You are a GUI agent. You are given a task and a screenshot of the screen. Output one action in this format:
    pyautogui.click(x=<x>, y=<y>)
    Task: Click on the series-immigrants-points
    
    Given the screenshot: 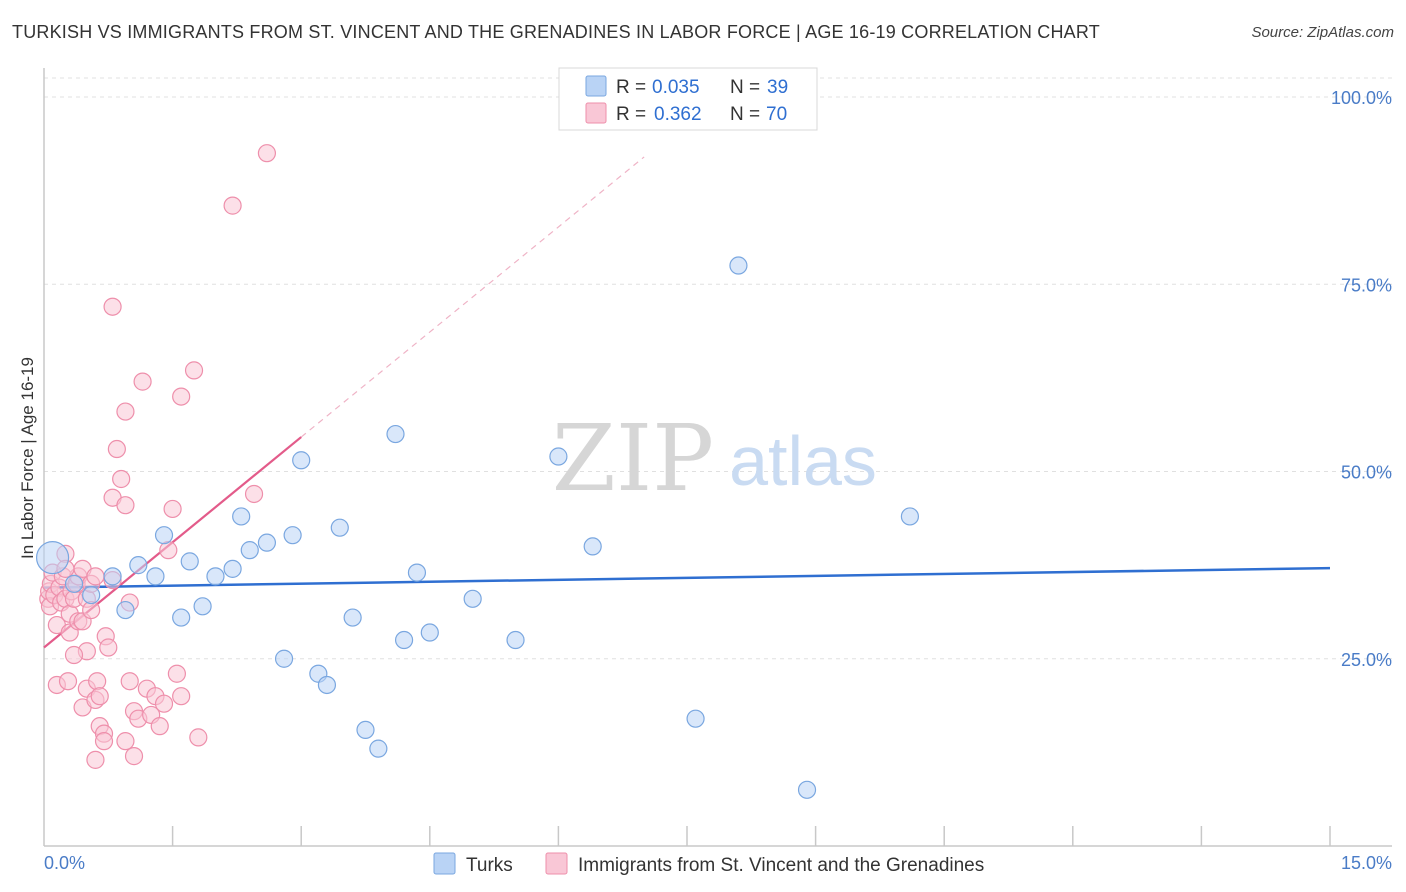 What is the action you would take?
    pyautogui.click(x=158, y=456)
    